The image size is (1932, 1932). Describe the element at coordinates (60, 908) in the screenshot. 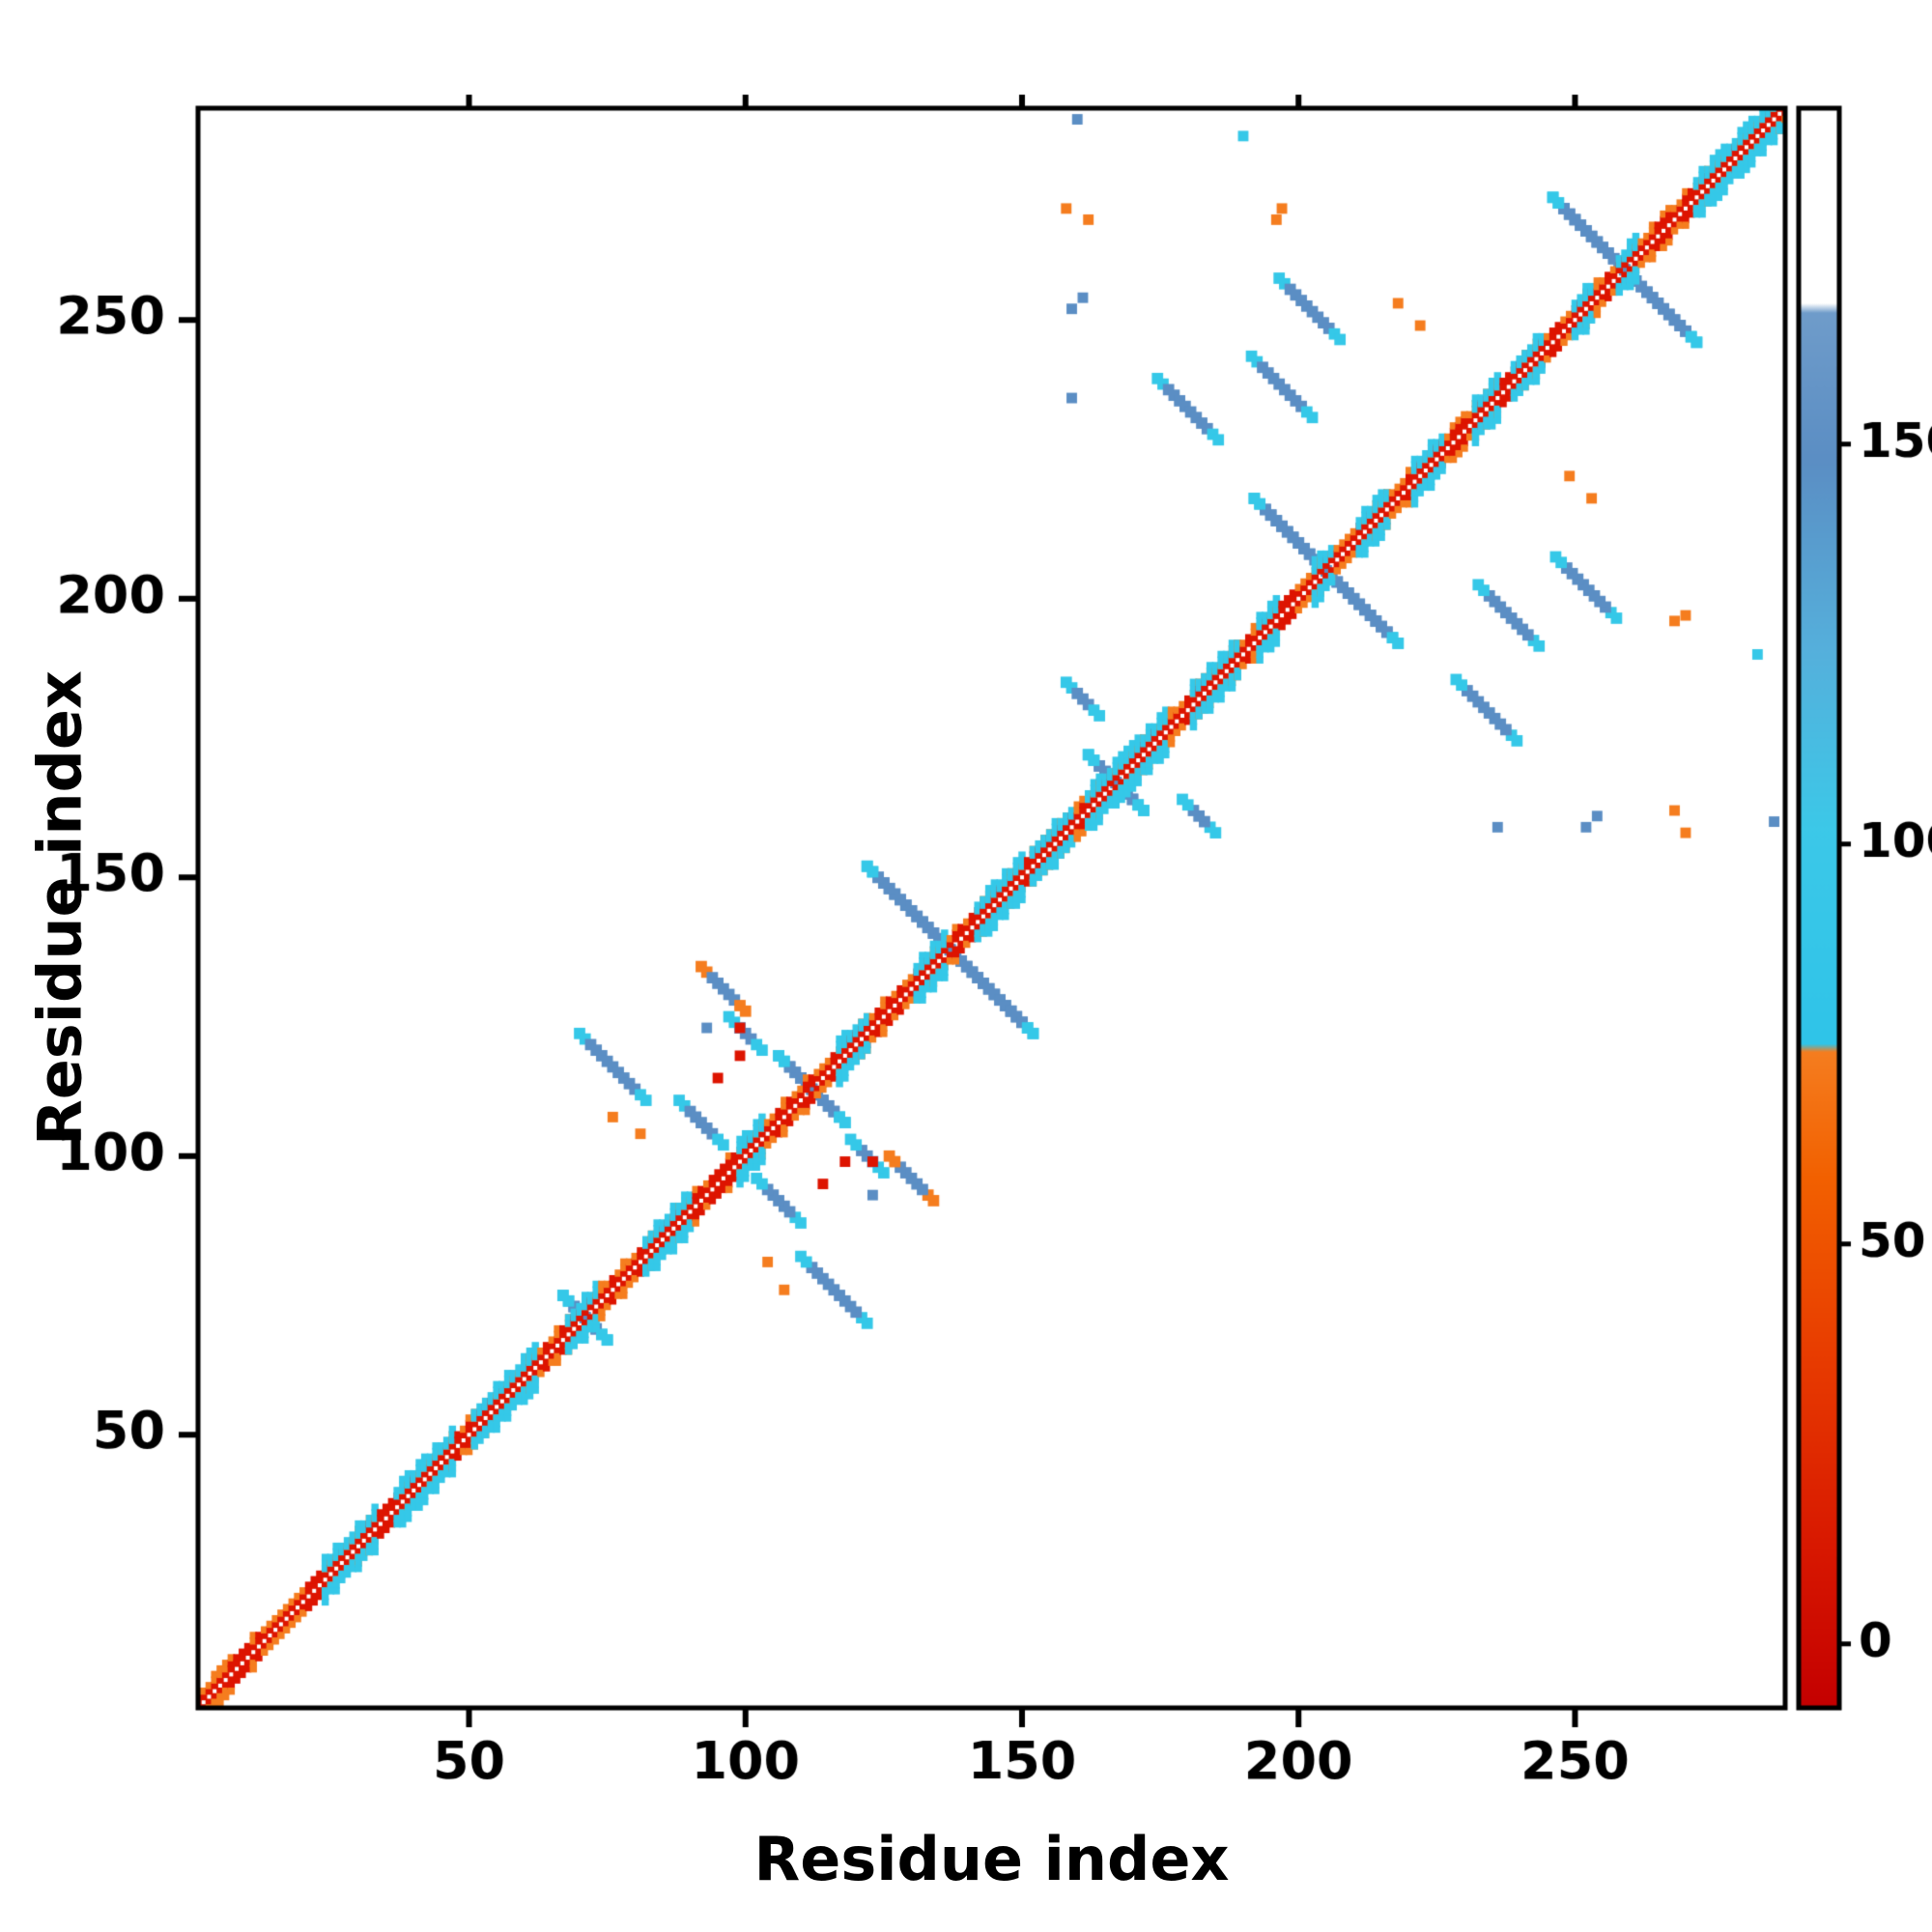

I see `y-axis-label: Residue index` at that location.